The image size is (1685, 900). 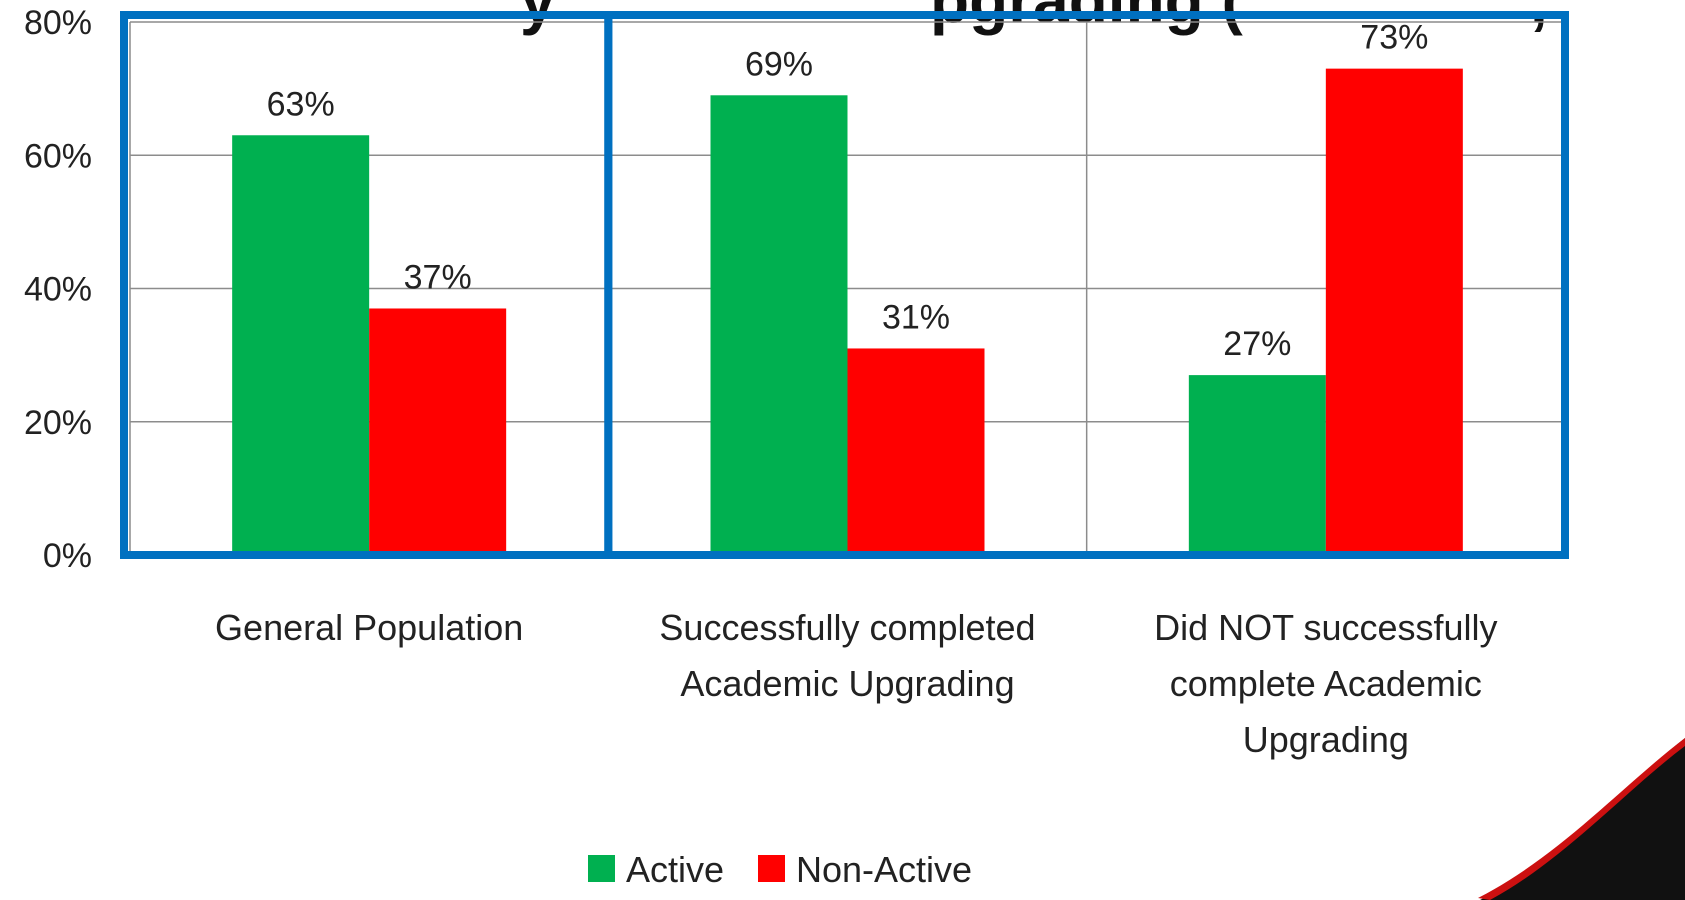 What do you see at coordinates (884, 869) in the screenshot?
I see `legend-label: Non-Active` at bounding box center [884, 869].